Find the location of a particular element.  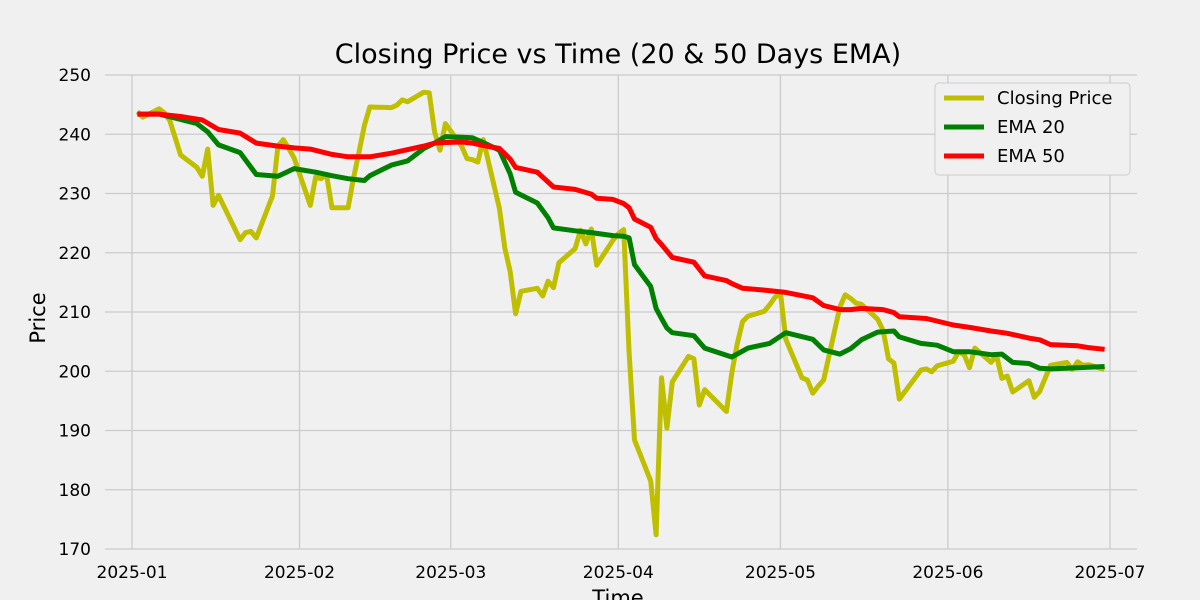

legend-box is located at coordinates (1032, 129).